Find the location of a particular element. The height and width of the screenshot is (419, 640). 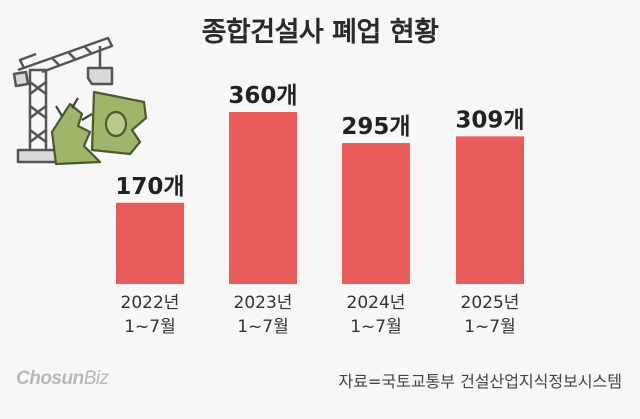

chosunbiz-logo: ChosunBiz is located at coordinates (62, 379).